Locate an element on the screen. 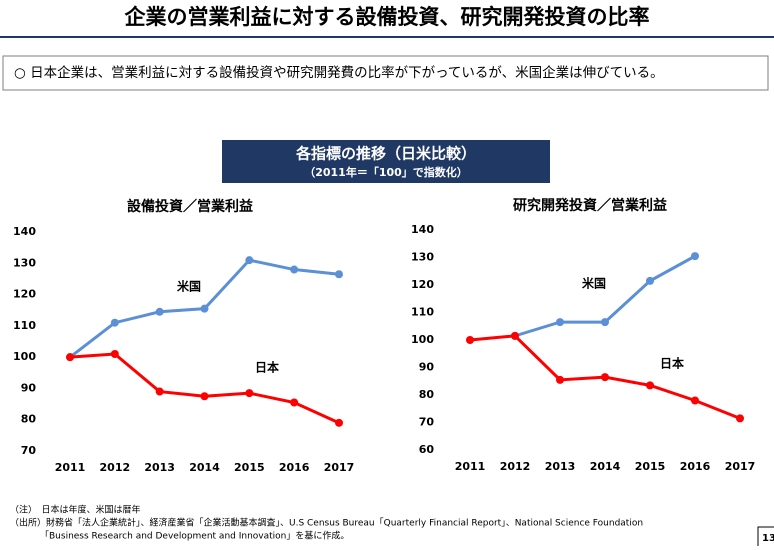 The height and width of the screenshot is (550, 774). page-number: 13 is located at coordinates (768, 538).